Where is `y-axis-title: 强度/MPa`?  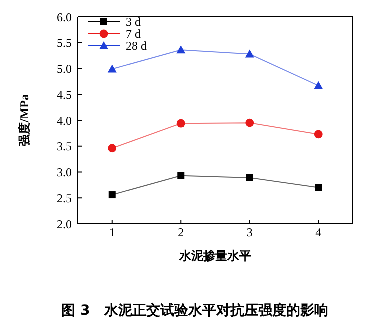
y-axis-title: 强度/MPa is located at coordinates (24, 120).